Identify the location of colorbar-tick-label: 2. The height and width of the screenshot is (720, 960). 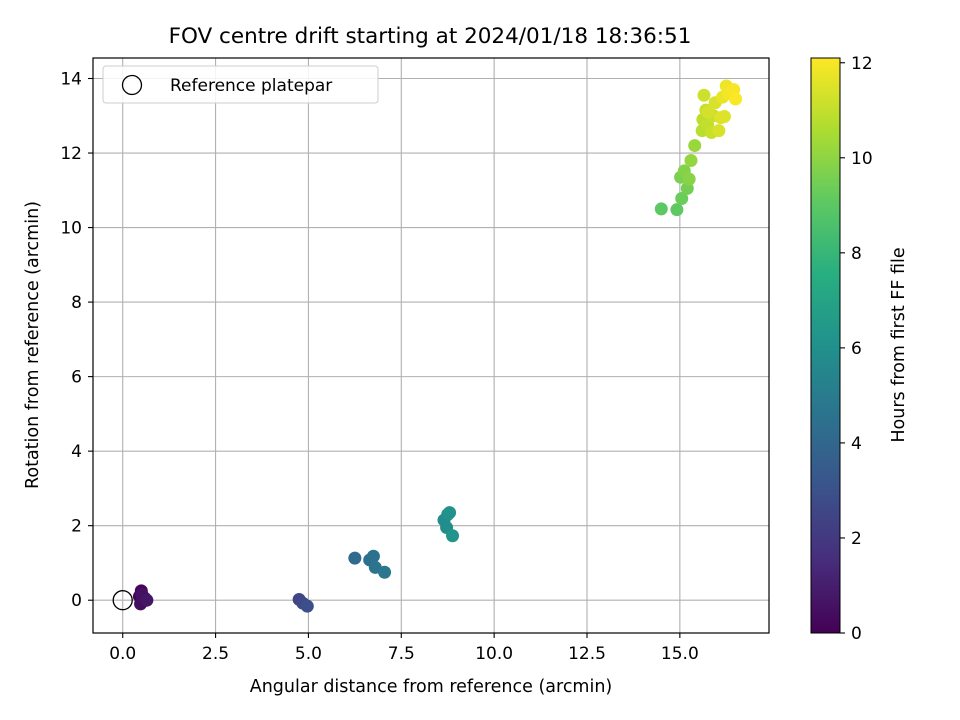
(856, 539).